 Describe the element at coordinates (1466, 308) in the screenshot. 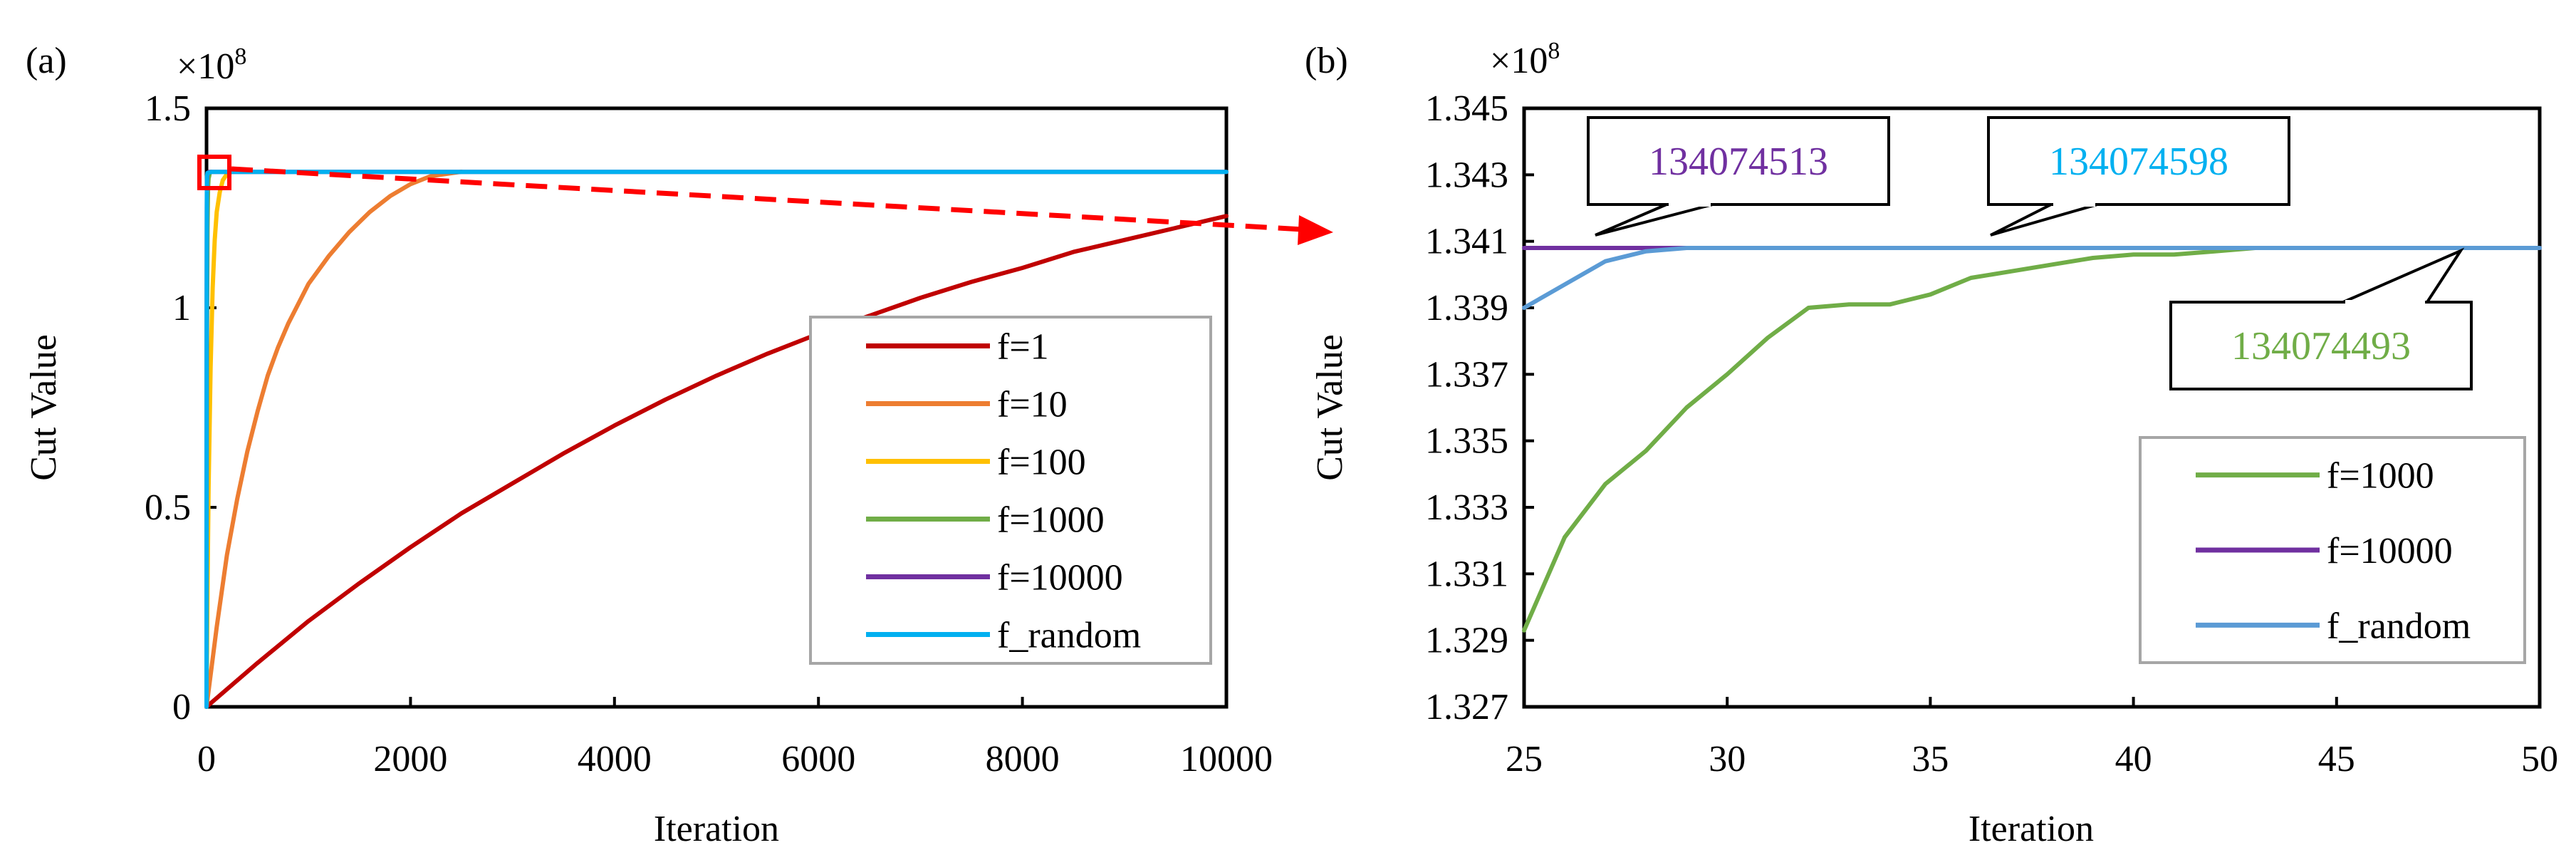

I see `y-tick-label: 1.339` at that location.